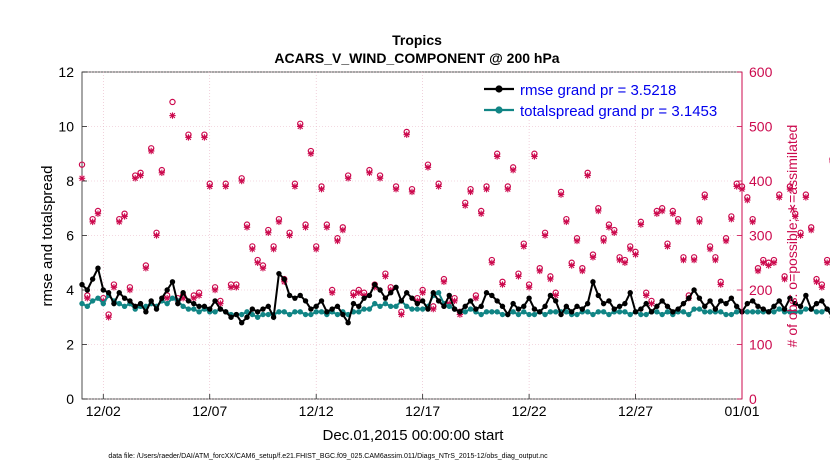 The image size is (830, 470). Describe the element at coordinates (499, 89) in the screenshot. I see `legend-rmse-marker` at that location.